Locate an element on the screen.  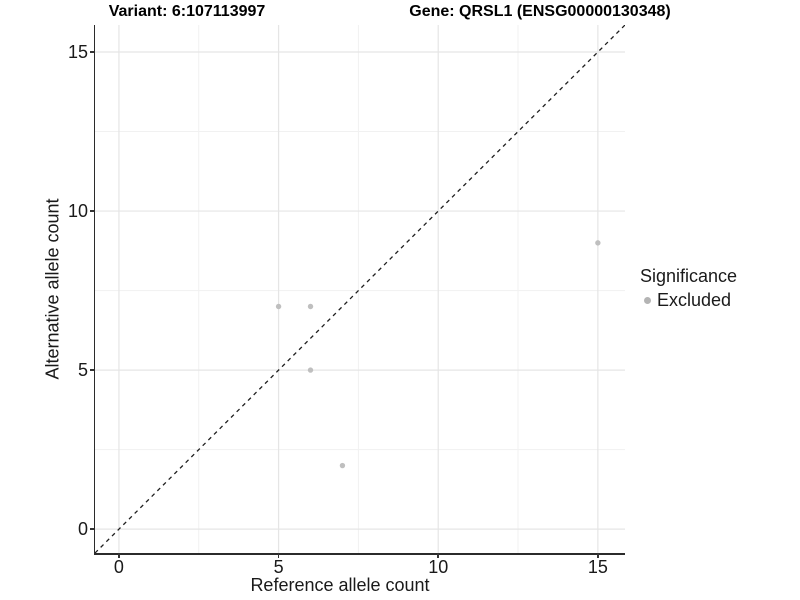
y-axis-line is located at coordinates (94, 289).